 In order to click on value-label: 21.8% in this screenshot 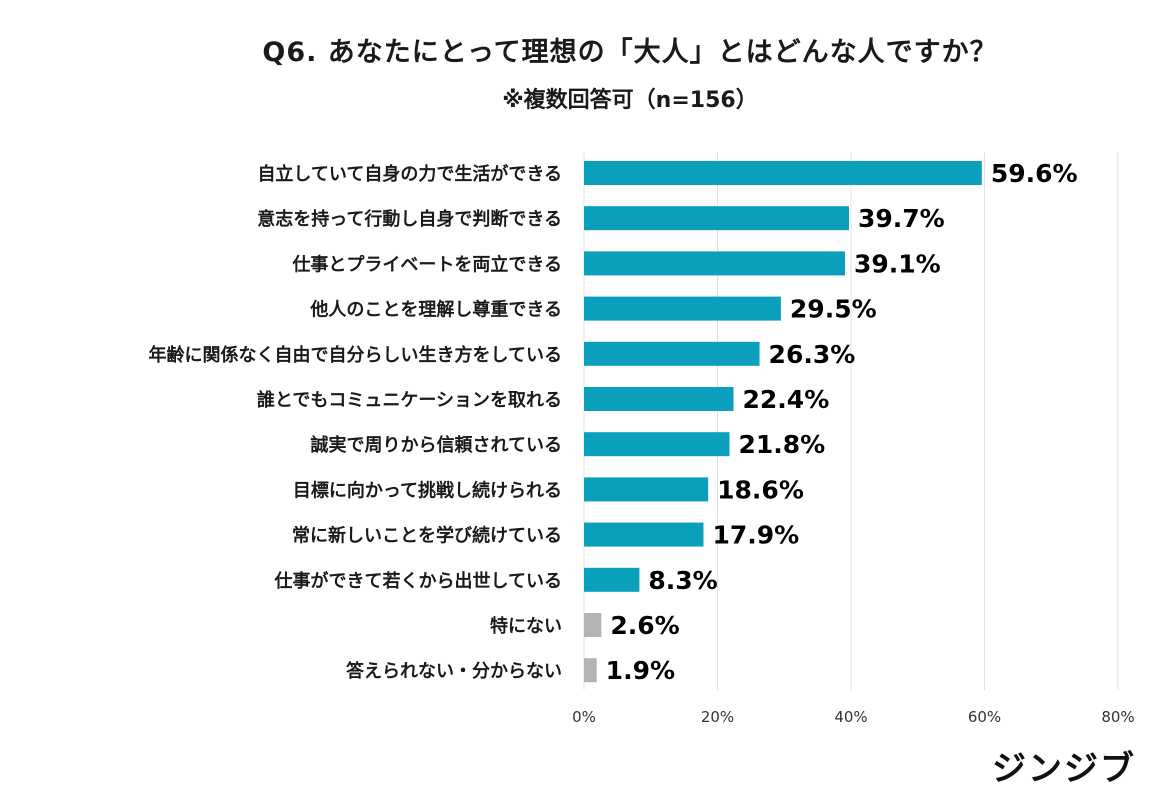, I will do `click(782, 444)`.